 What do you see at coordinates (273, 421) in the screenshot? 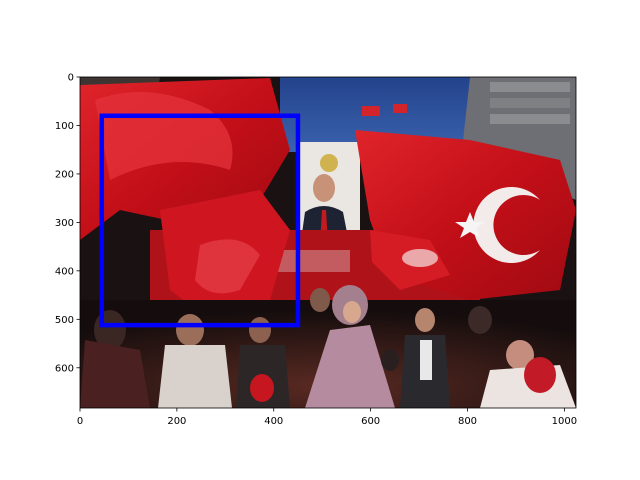
I see `x-tick-label: 400` at bounding box center [273, 421].